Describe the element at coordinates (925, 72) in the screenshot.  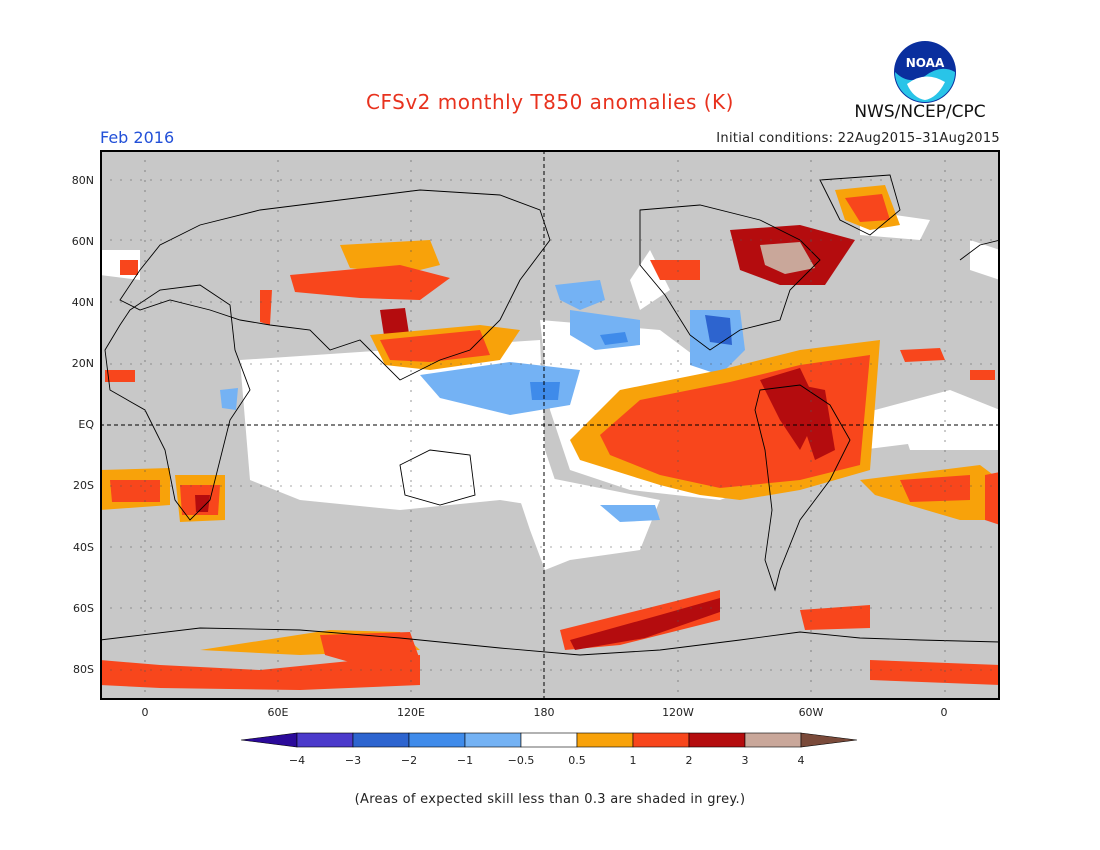
I see `noaa-logo: NOAA` at that location.